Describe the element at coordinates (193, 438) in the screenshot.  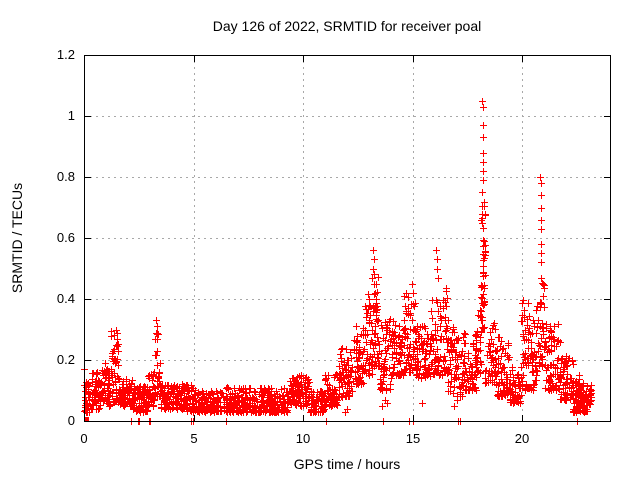
I see `x-tick-label: 5` at that location.